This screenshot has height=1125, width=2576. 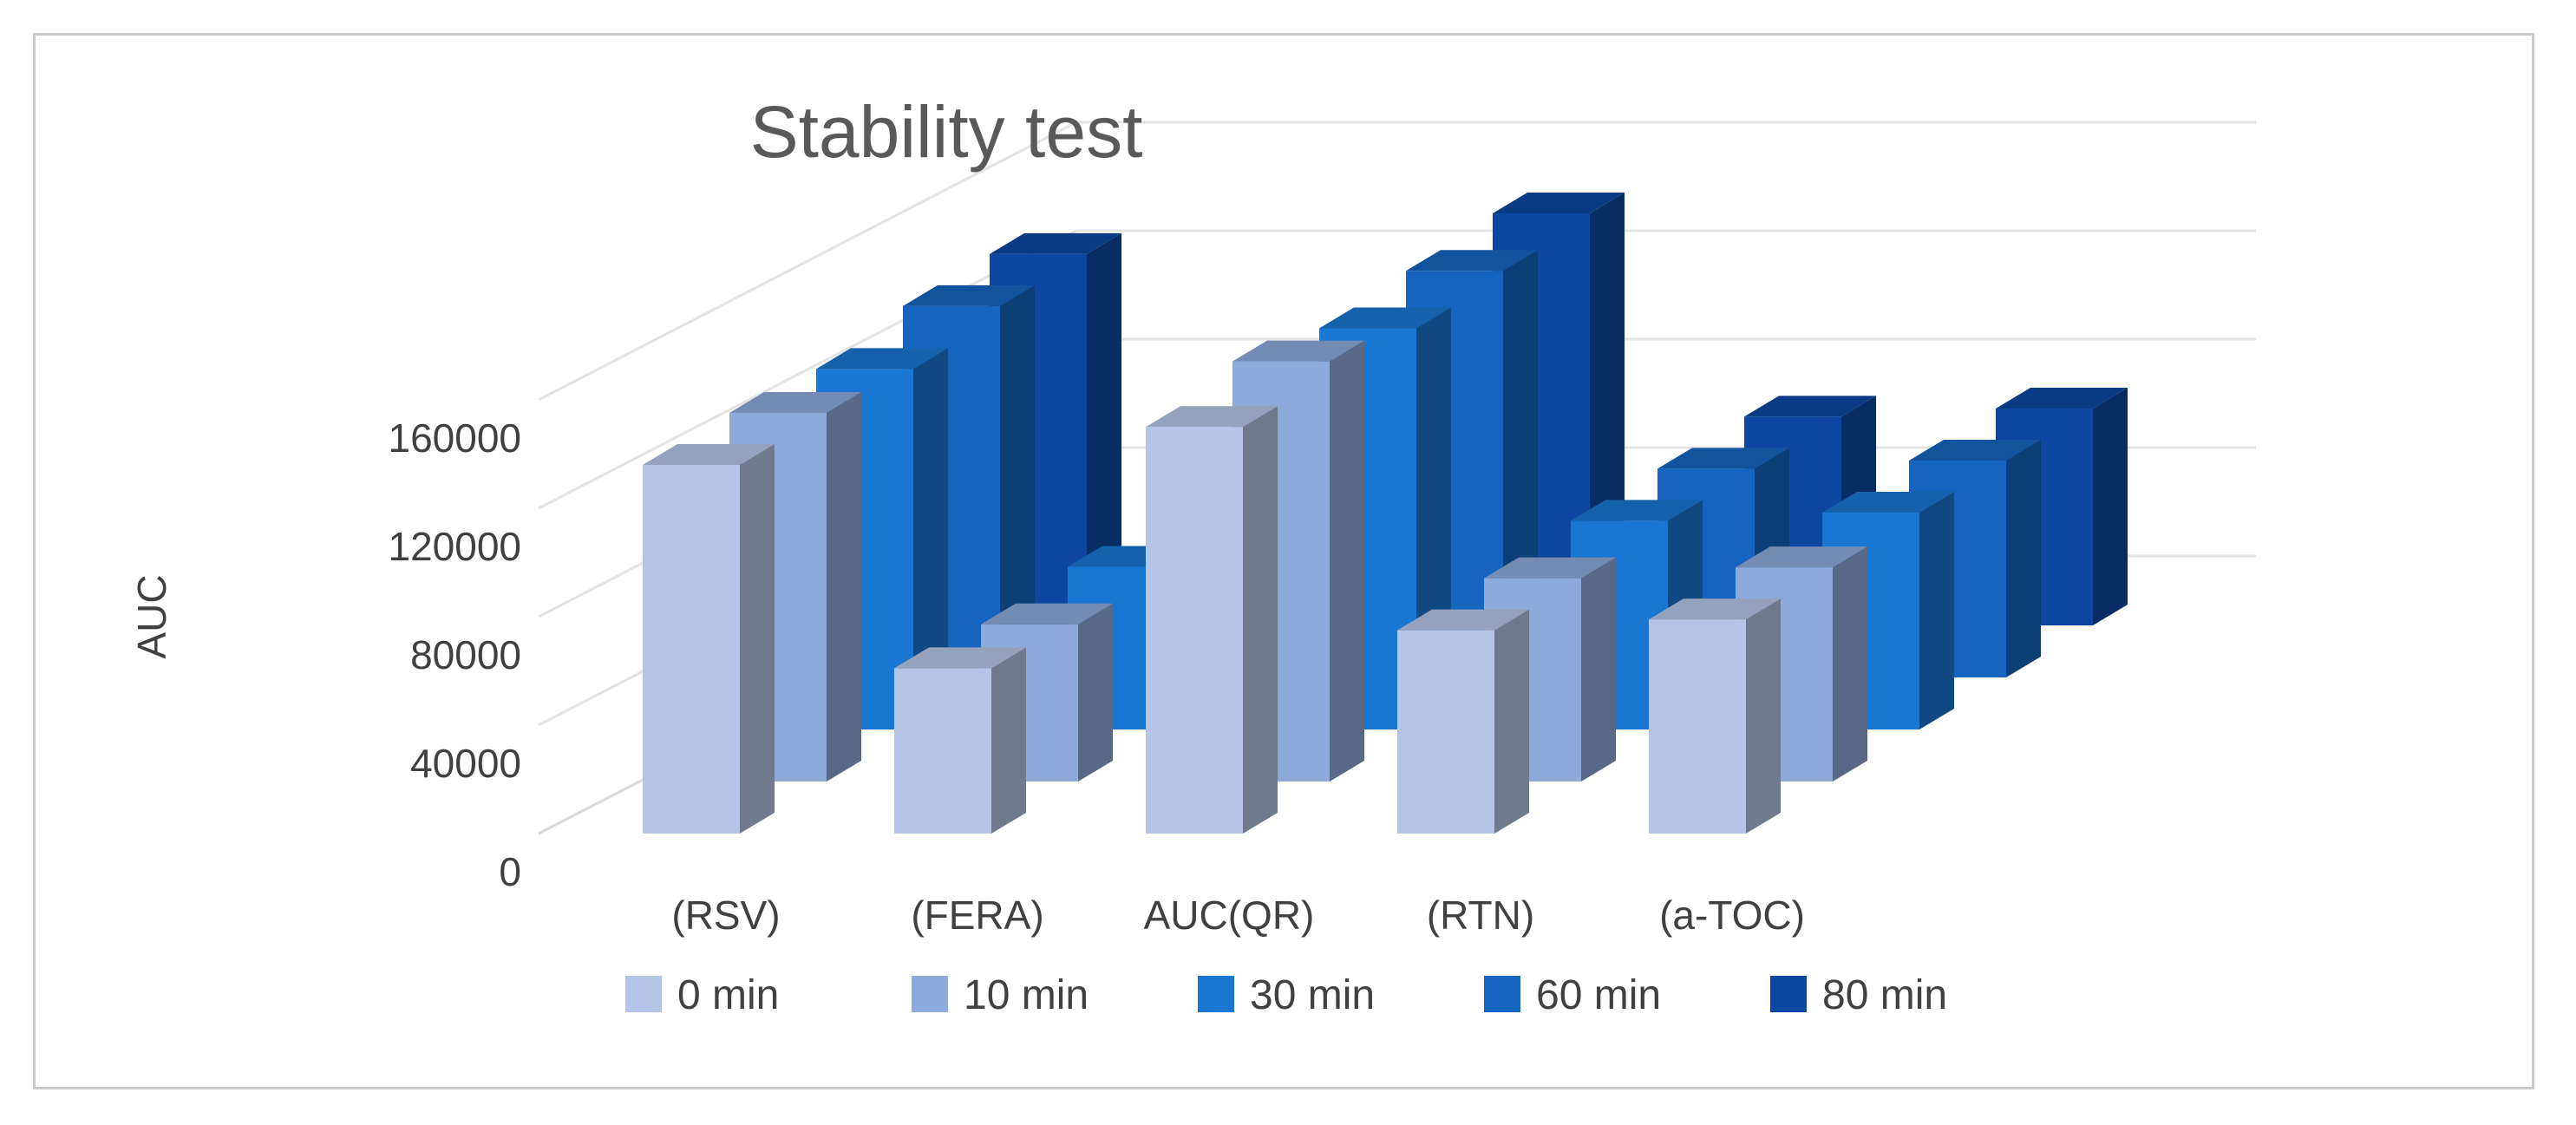 What do you see at coordinates (946, 132) in the screenshot?
I see `chart-title: Stability test` at bounding box center [946, 132].